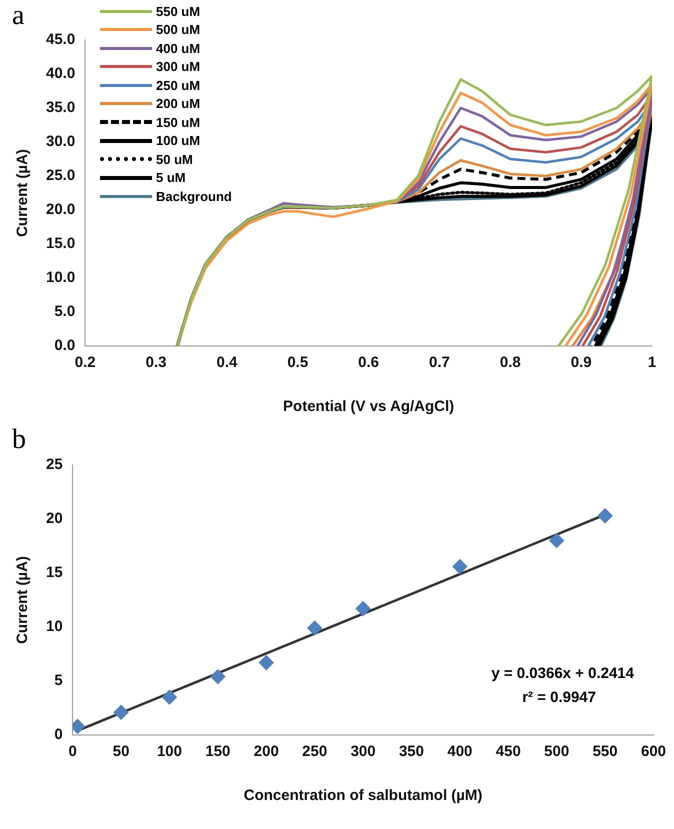  What do you see at coordinates (54, 627) in the screenshot?
I see `y-tick-label: 10` at bounding box center [54, 627].